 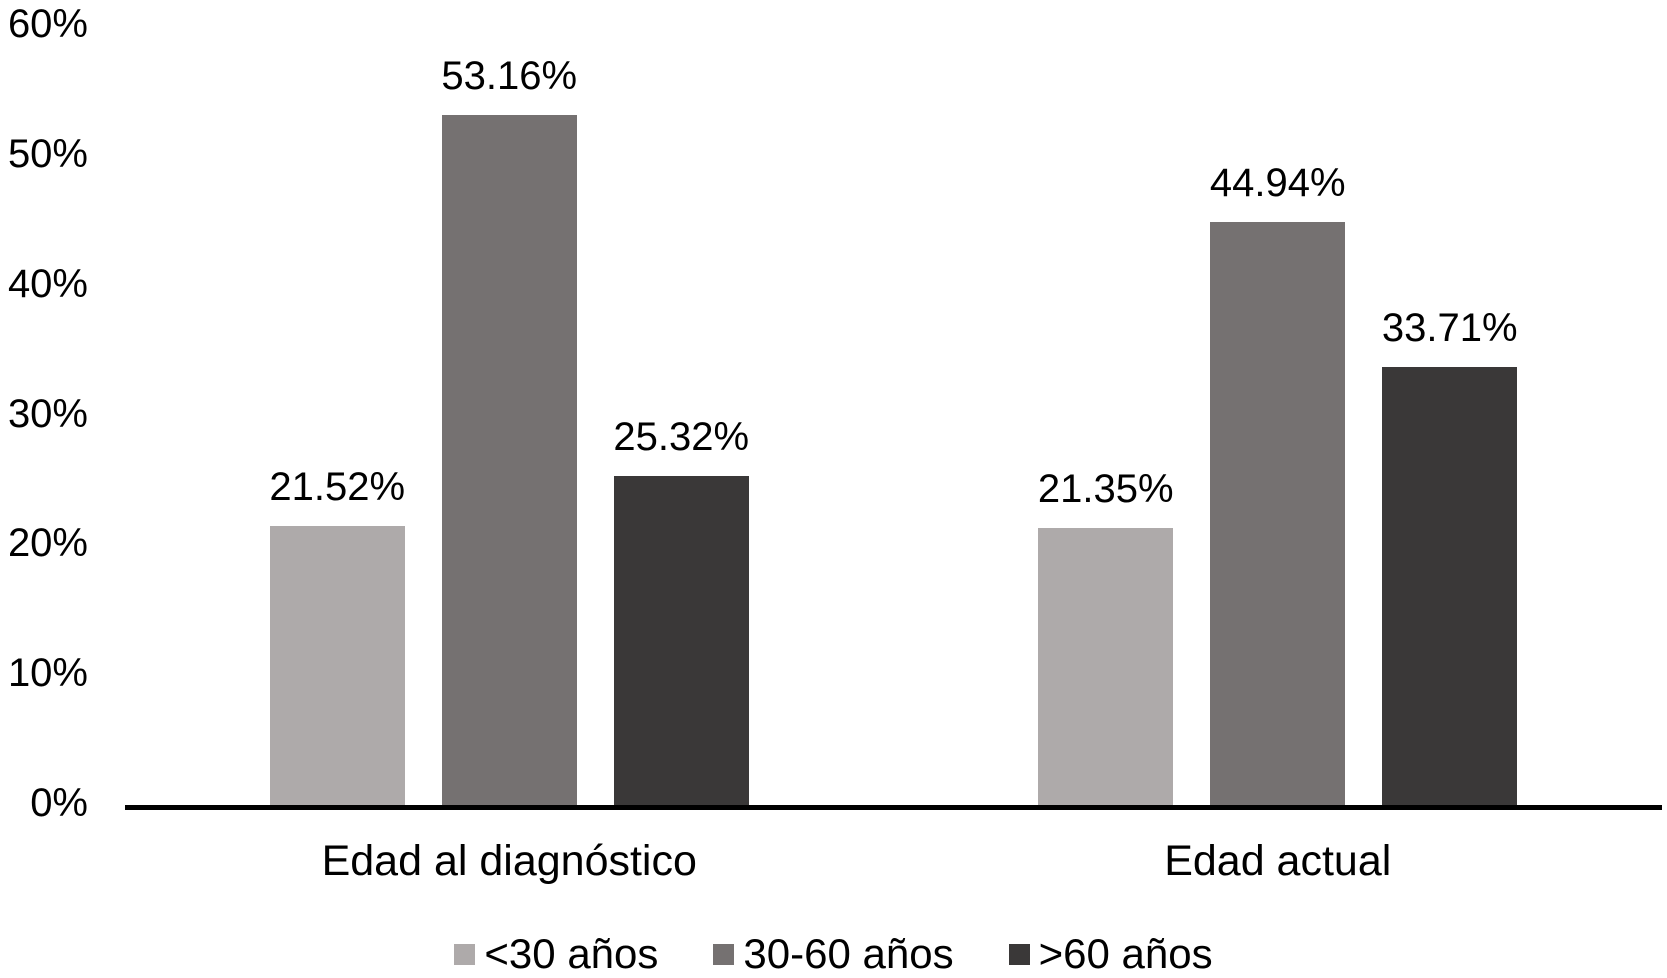 What do you see at coordinates (1105, 488) in the screenshot?
I see `bar-value-label: 21.35%` at bounding box center [1105, 488].